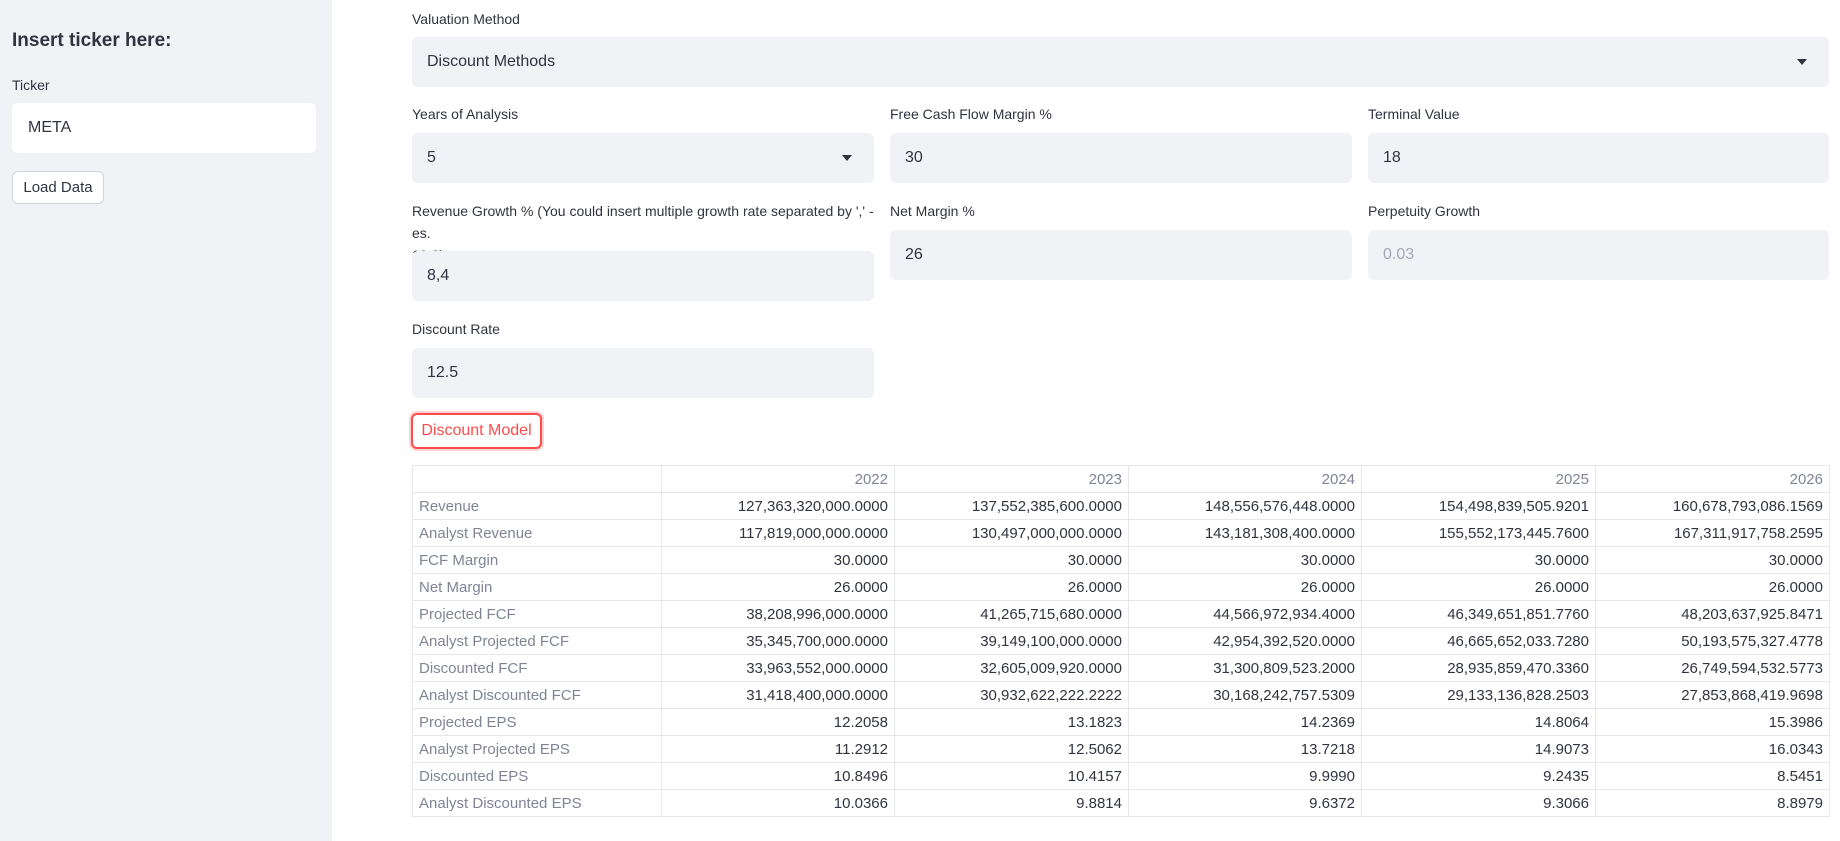 Image resolution: width=1840 pixels, height=841 pixels. I want to click on table-cell: 14.2369, so click(1245, 722).